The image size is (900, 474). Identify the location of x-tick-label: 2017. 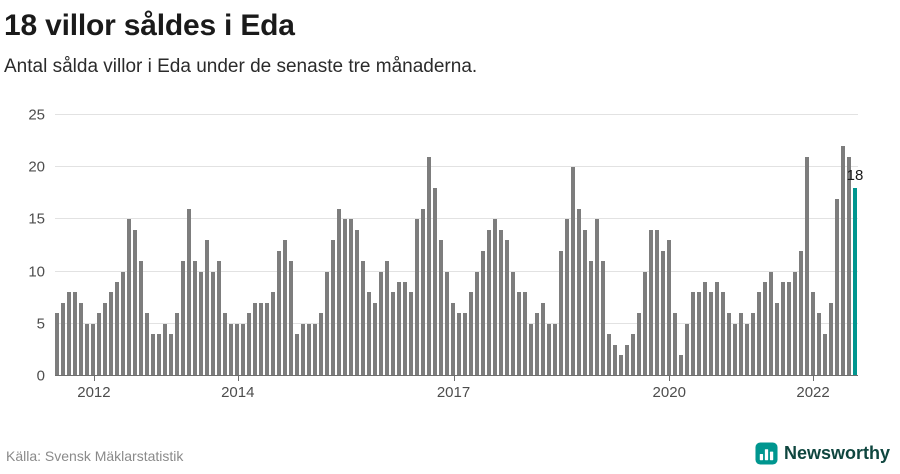
(453, 392).